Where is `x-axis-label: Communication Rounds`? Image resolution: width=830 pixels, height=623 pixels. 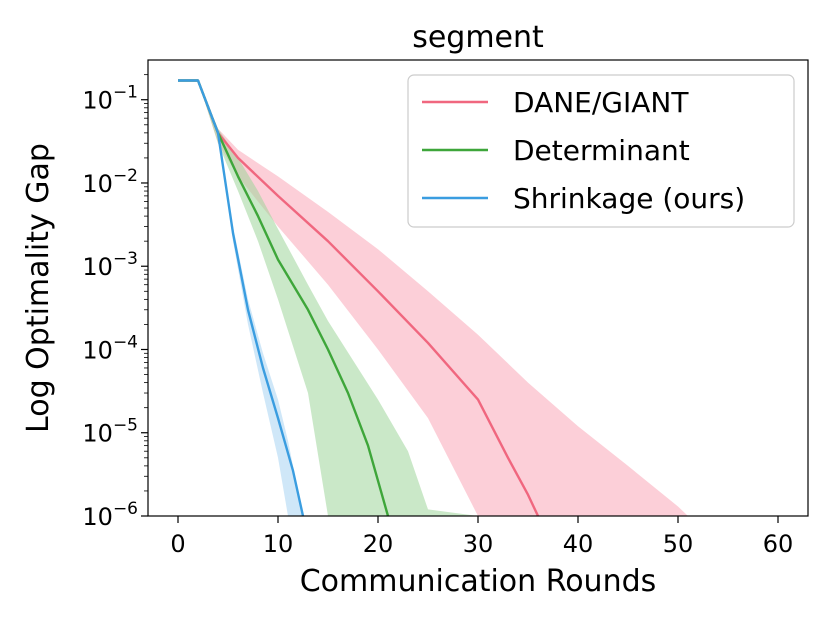 x-axis-label: Communication Rounds is located at coordinates (478, 581).